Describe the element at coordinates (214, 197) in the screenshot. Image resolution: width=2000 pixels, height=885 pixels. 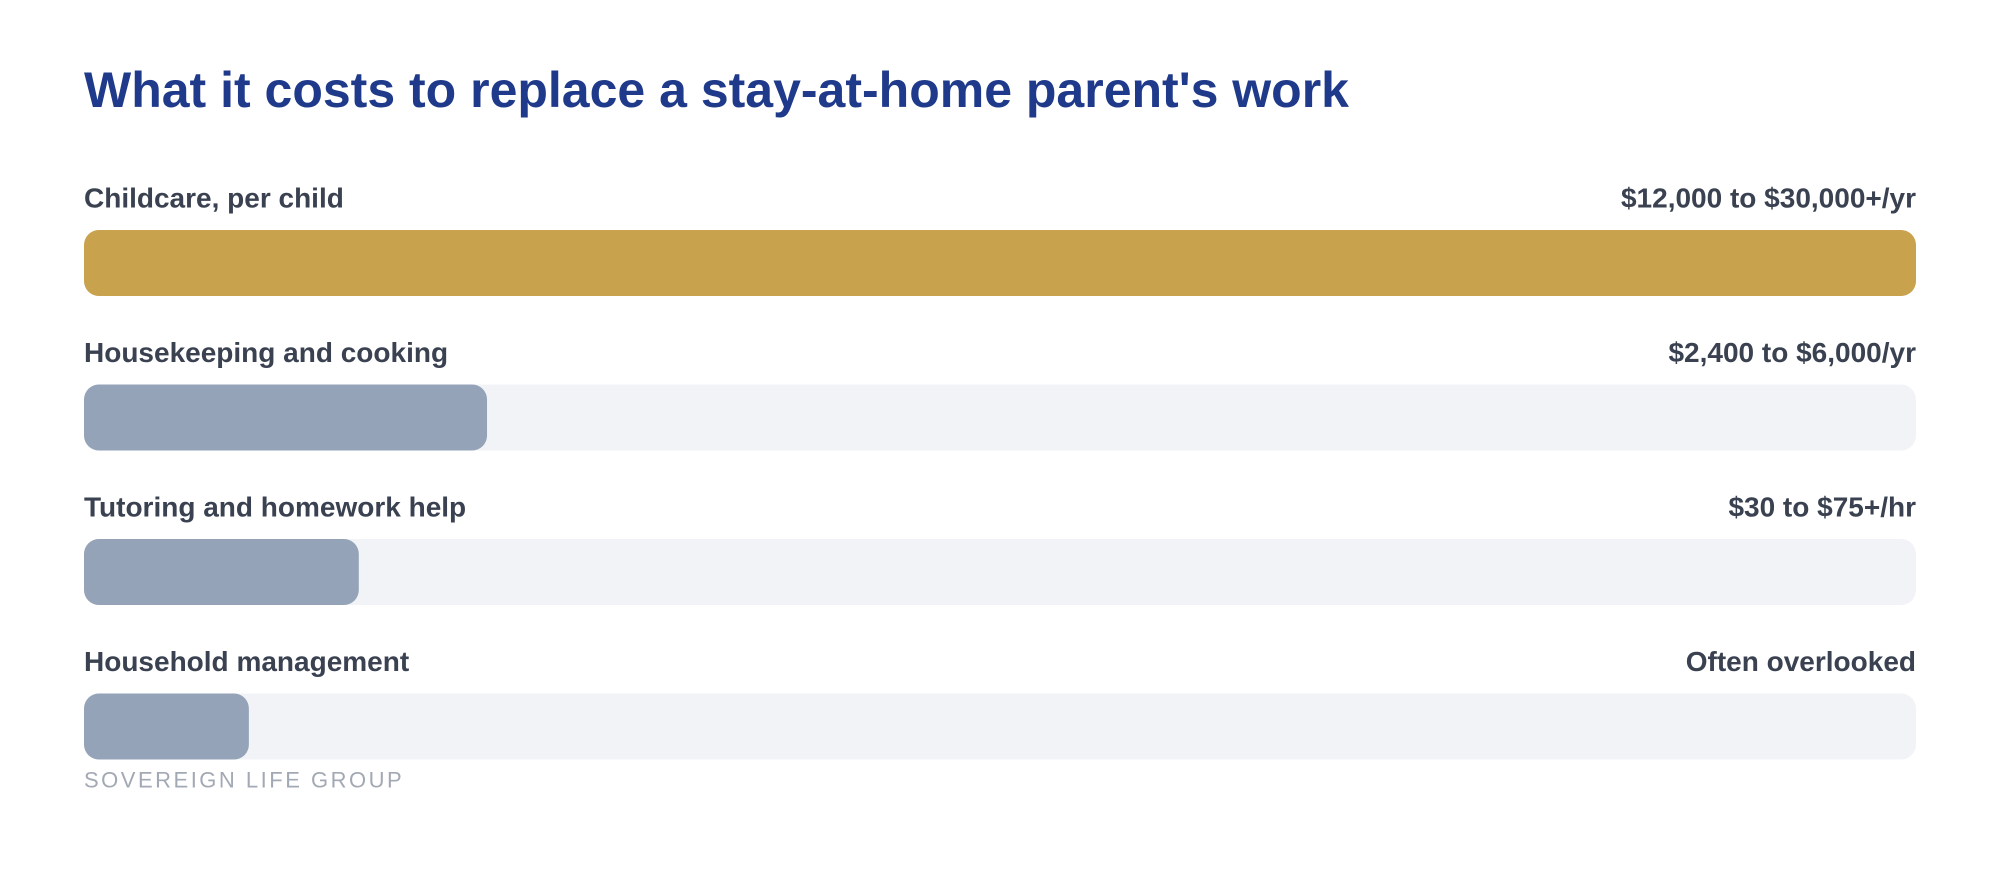
I see `category-label: Childcare, per child` at that location.